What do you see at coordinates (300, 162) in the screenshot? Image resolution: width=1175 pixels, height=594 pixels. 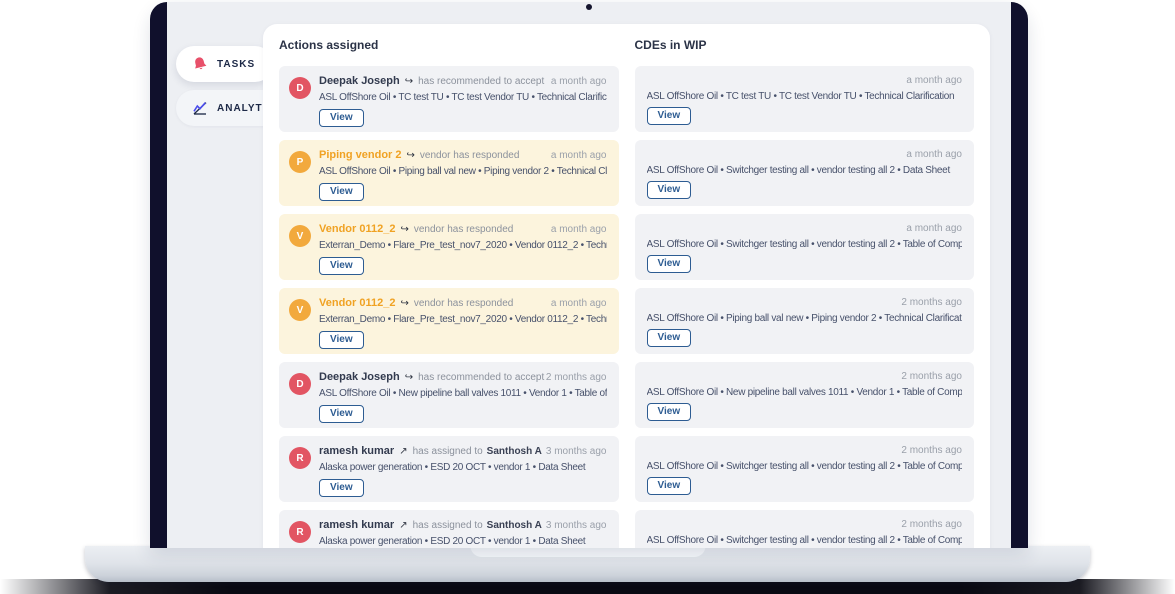 I see `avatar: P` at bounding box center [300, 162].